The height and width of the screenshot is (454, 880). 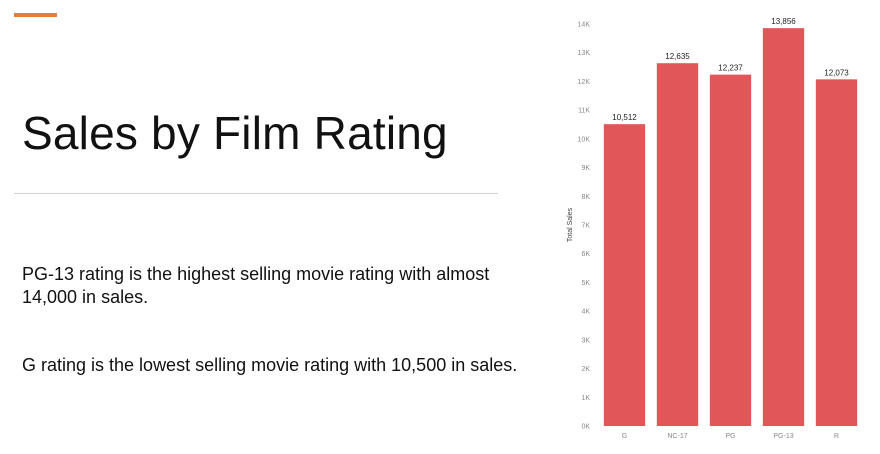 I want to click on data-label: 10,512, so click(x=624, y=117).